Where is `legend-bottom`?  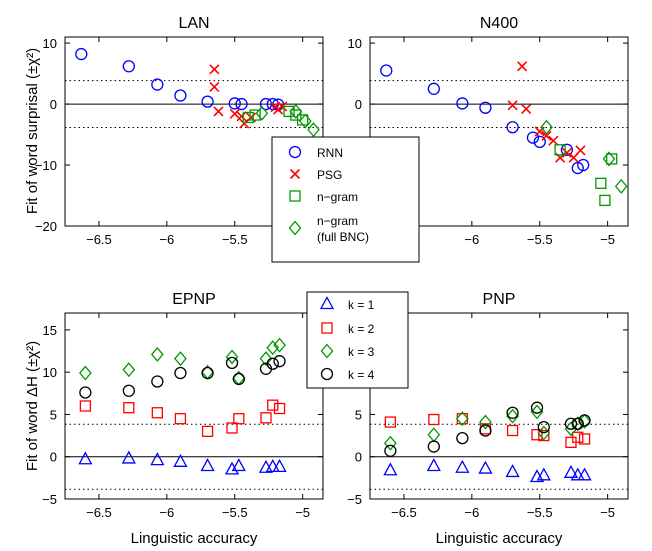
legend-bottom is located at coordinates (357, 340).